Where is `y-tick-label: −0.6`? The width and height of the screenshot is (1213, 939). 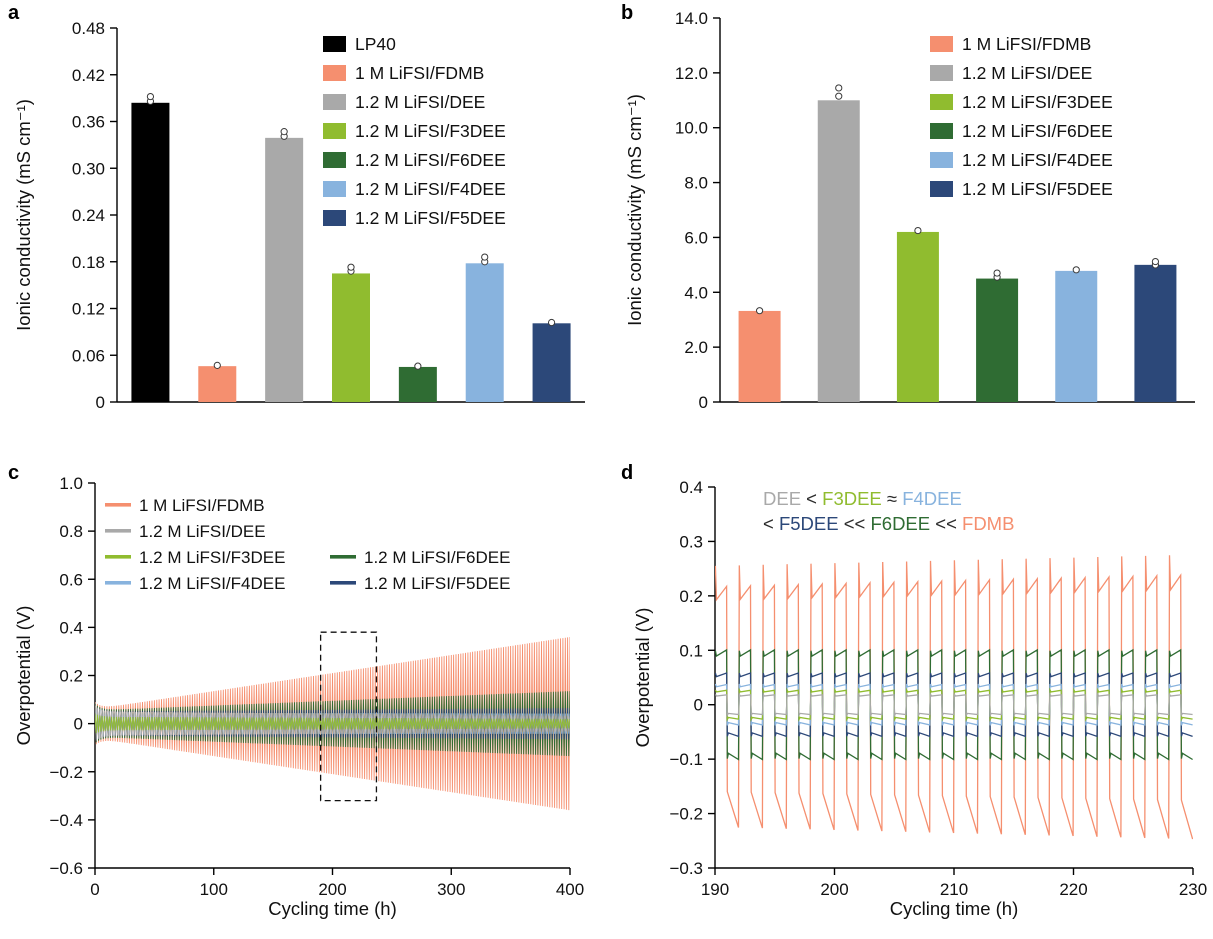 y-tick-label: −0.6 is located at coordinates (66, 868).